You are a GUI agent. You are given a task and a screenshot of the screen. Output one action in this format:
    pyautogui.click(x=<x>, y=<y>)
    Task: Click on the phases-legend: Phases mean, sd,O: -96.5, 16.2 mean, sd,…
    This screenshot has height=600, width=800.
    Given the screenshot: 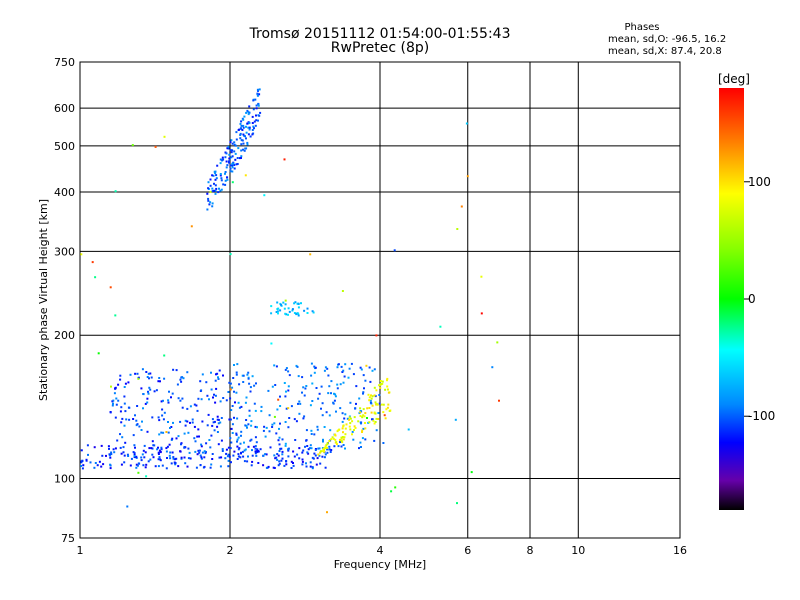 What is the action you would take?
    pyautogui.click(x=667, y=39)
    